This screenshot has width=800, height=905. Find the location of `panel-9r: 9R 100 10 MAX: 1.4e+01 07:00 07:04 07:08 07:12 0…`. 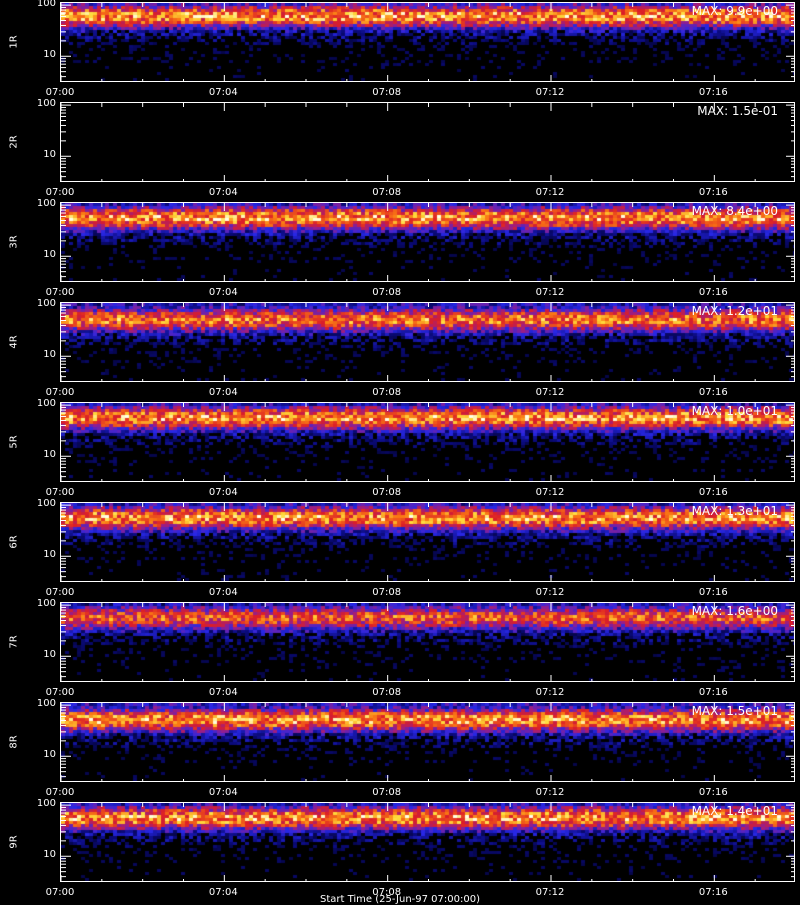

panel-9r: 9R 100 10 MAX: 1.4e+01 07:00 07:04 07:08 07:12 0… is located at coordinates (400, 850).